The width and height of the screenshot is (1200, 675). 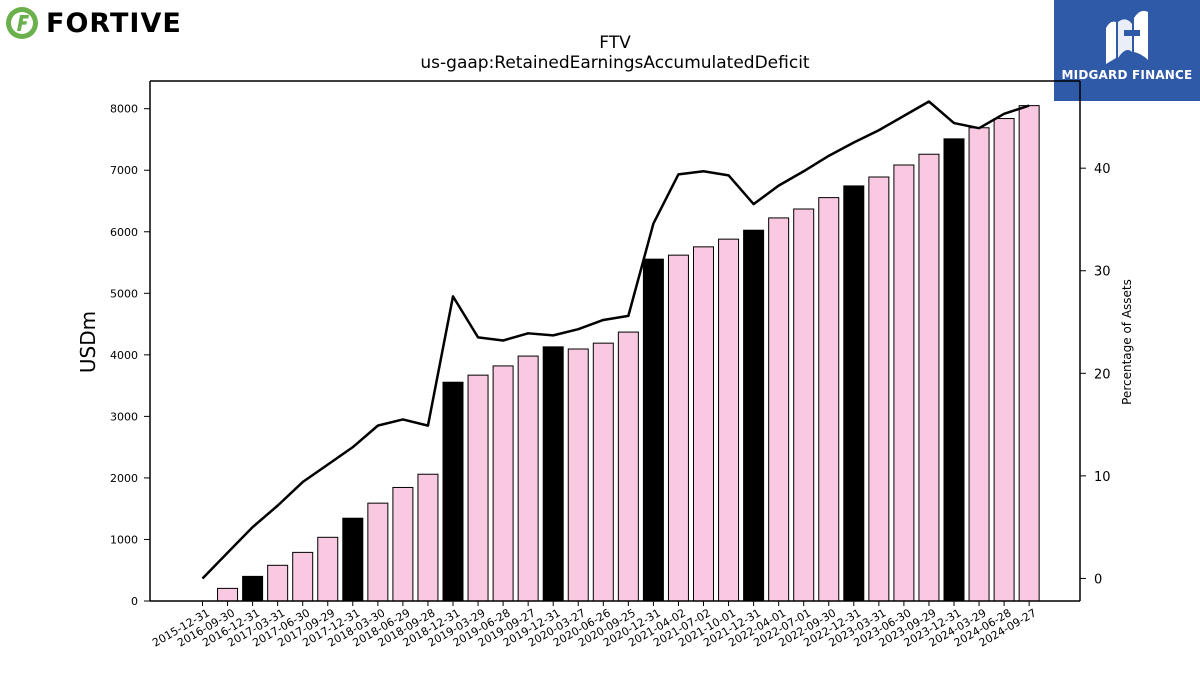 What do you see at coordinates (1127, 37) in the screenshot?
I see `midgard-logo-mark` at bounding box center [1127, 37].